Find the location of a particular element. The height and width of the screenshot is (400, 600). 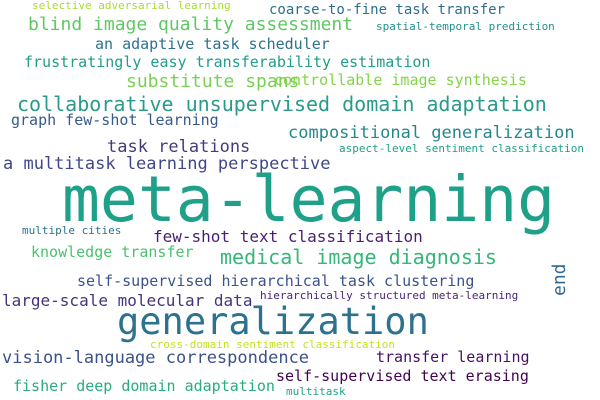

word-aspect-level-sentiment-classification: aspect-level sentiment classification is located at coordinates (462, 148).